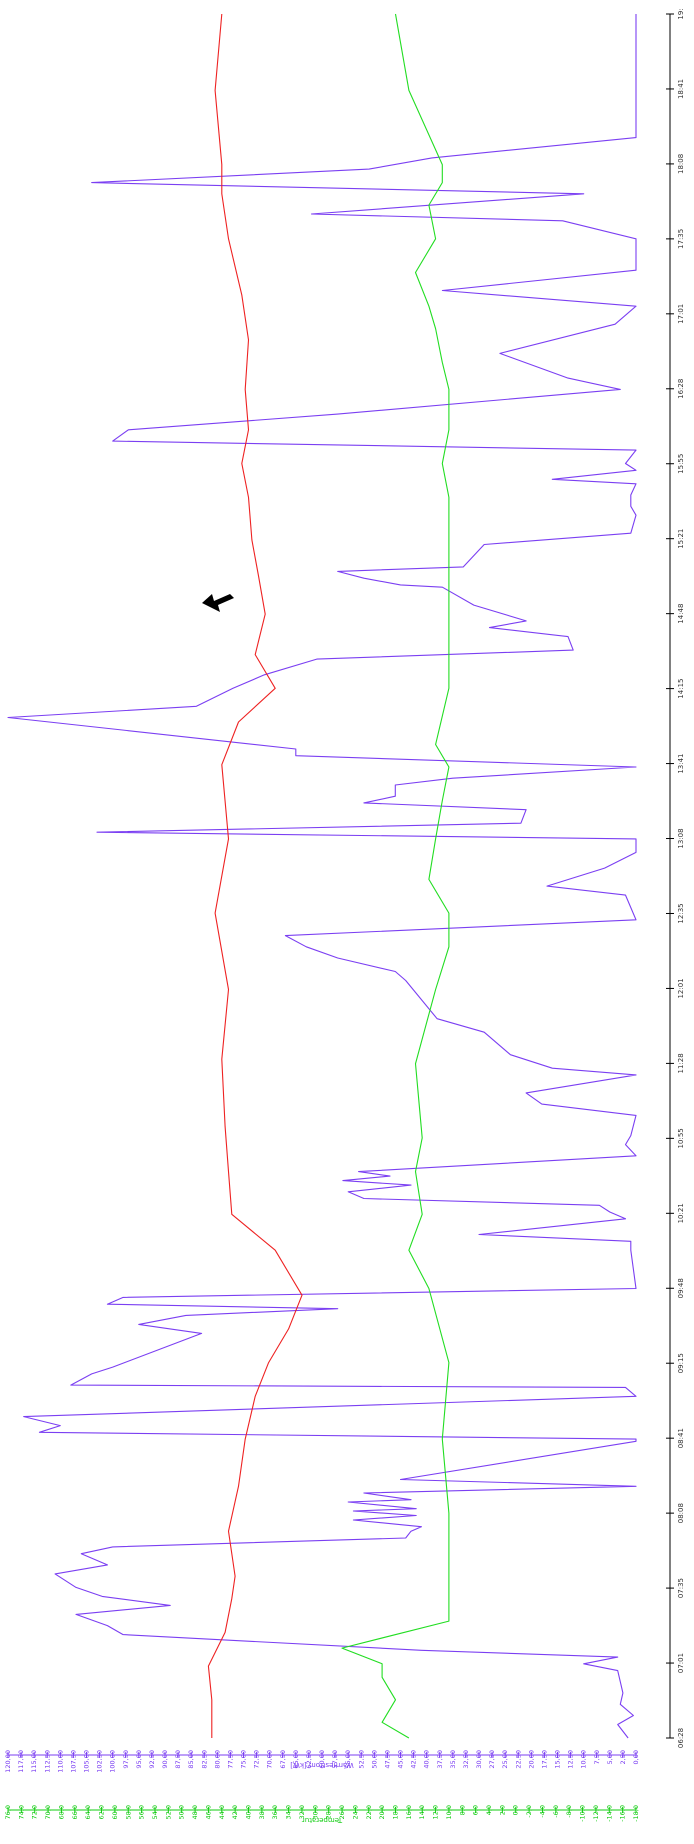 The image size is (694, 1844). Describe the element at coordinates (681, 689) in the screenshot. I see `time-tick-label: 14:15` at that location.